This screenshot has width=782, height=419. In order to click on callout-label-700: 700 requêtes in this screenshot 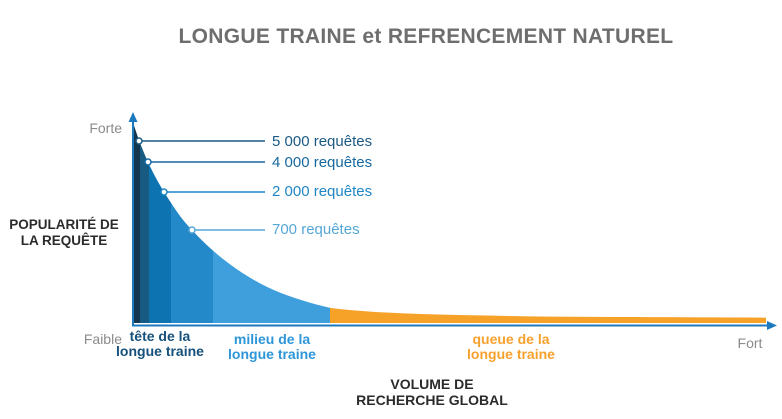, I will do `click(316, 229)`.